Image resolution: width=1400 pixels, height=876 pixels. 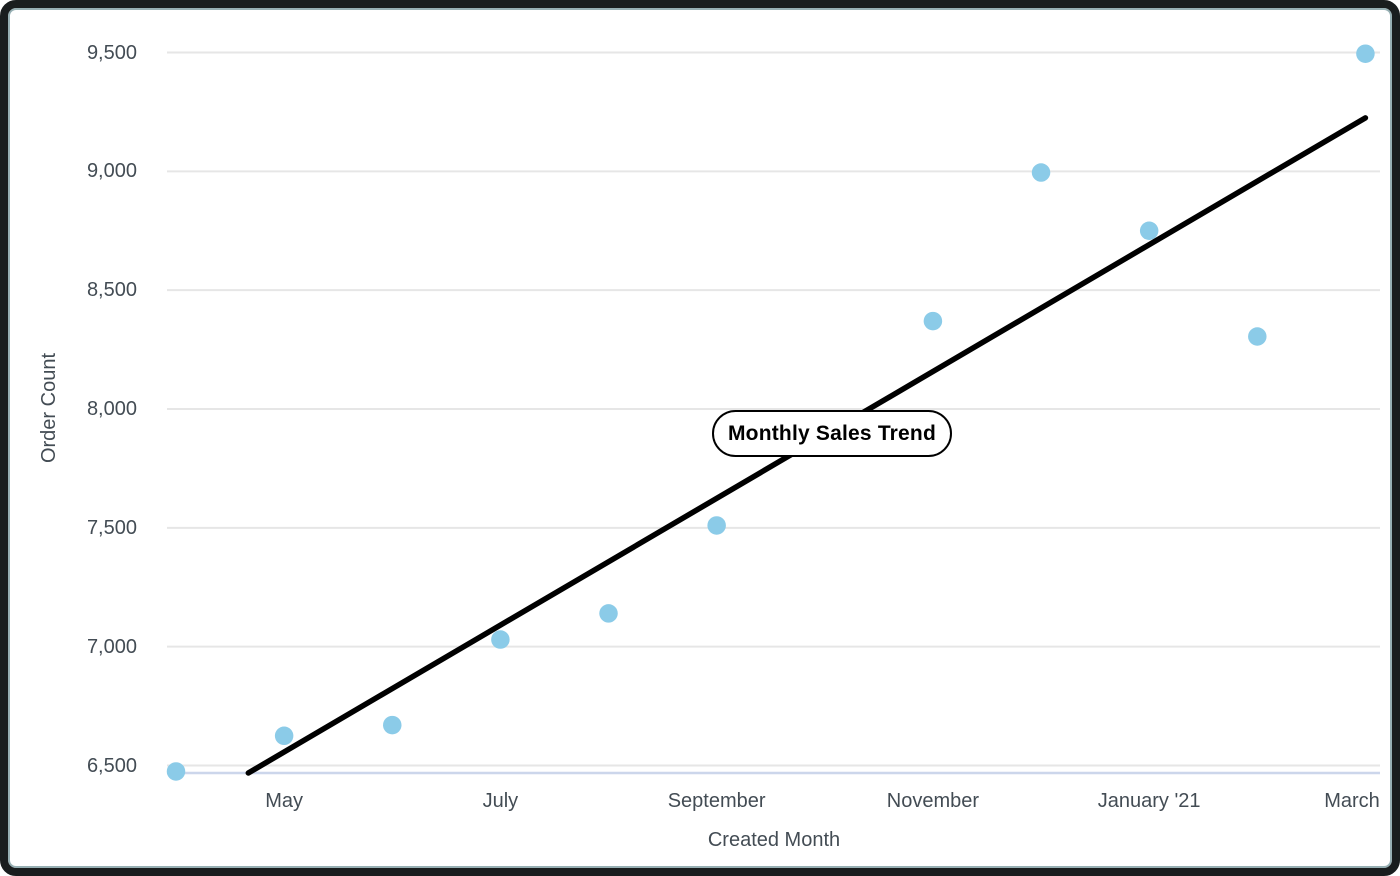 I want to click on y-axis-title: Order Count, so click(x=49, y=408).